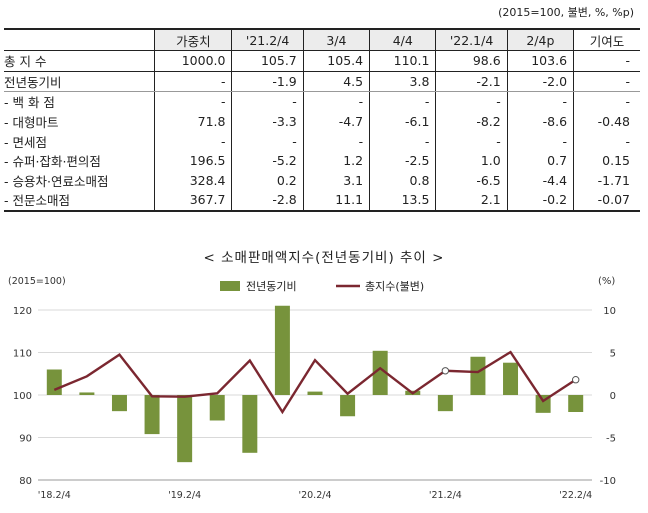 This screenshot has width=648, height=513. Describe the element at coordinates (22, 396) in the screenshot. I see `left-tick-label: 100` at that location.